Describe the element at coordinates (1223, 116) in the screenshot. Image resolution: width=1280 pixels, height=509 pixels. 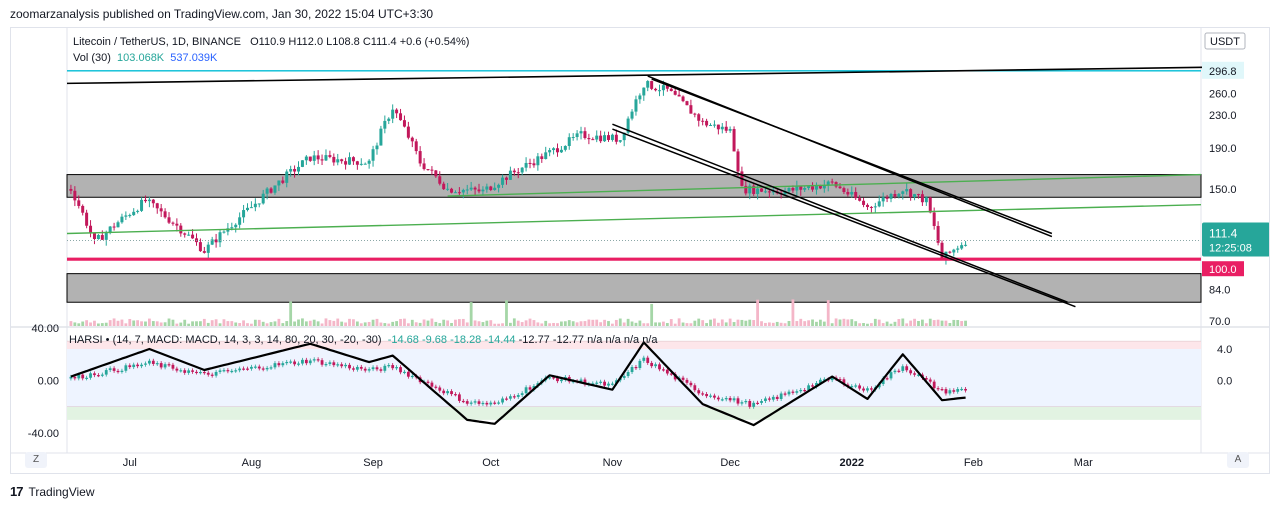
I see `price-tick-label: 230.0` at that location.